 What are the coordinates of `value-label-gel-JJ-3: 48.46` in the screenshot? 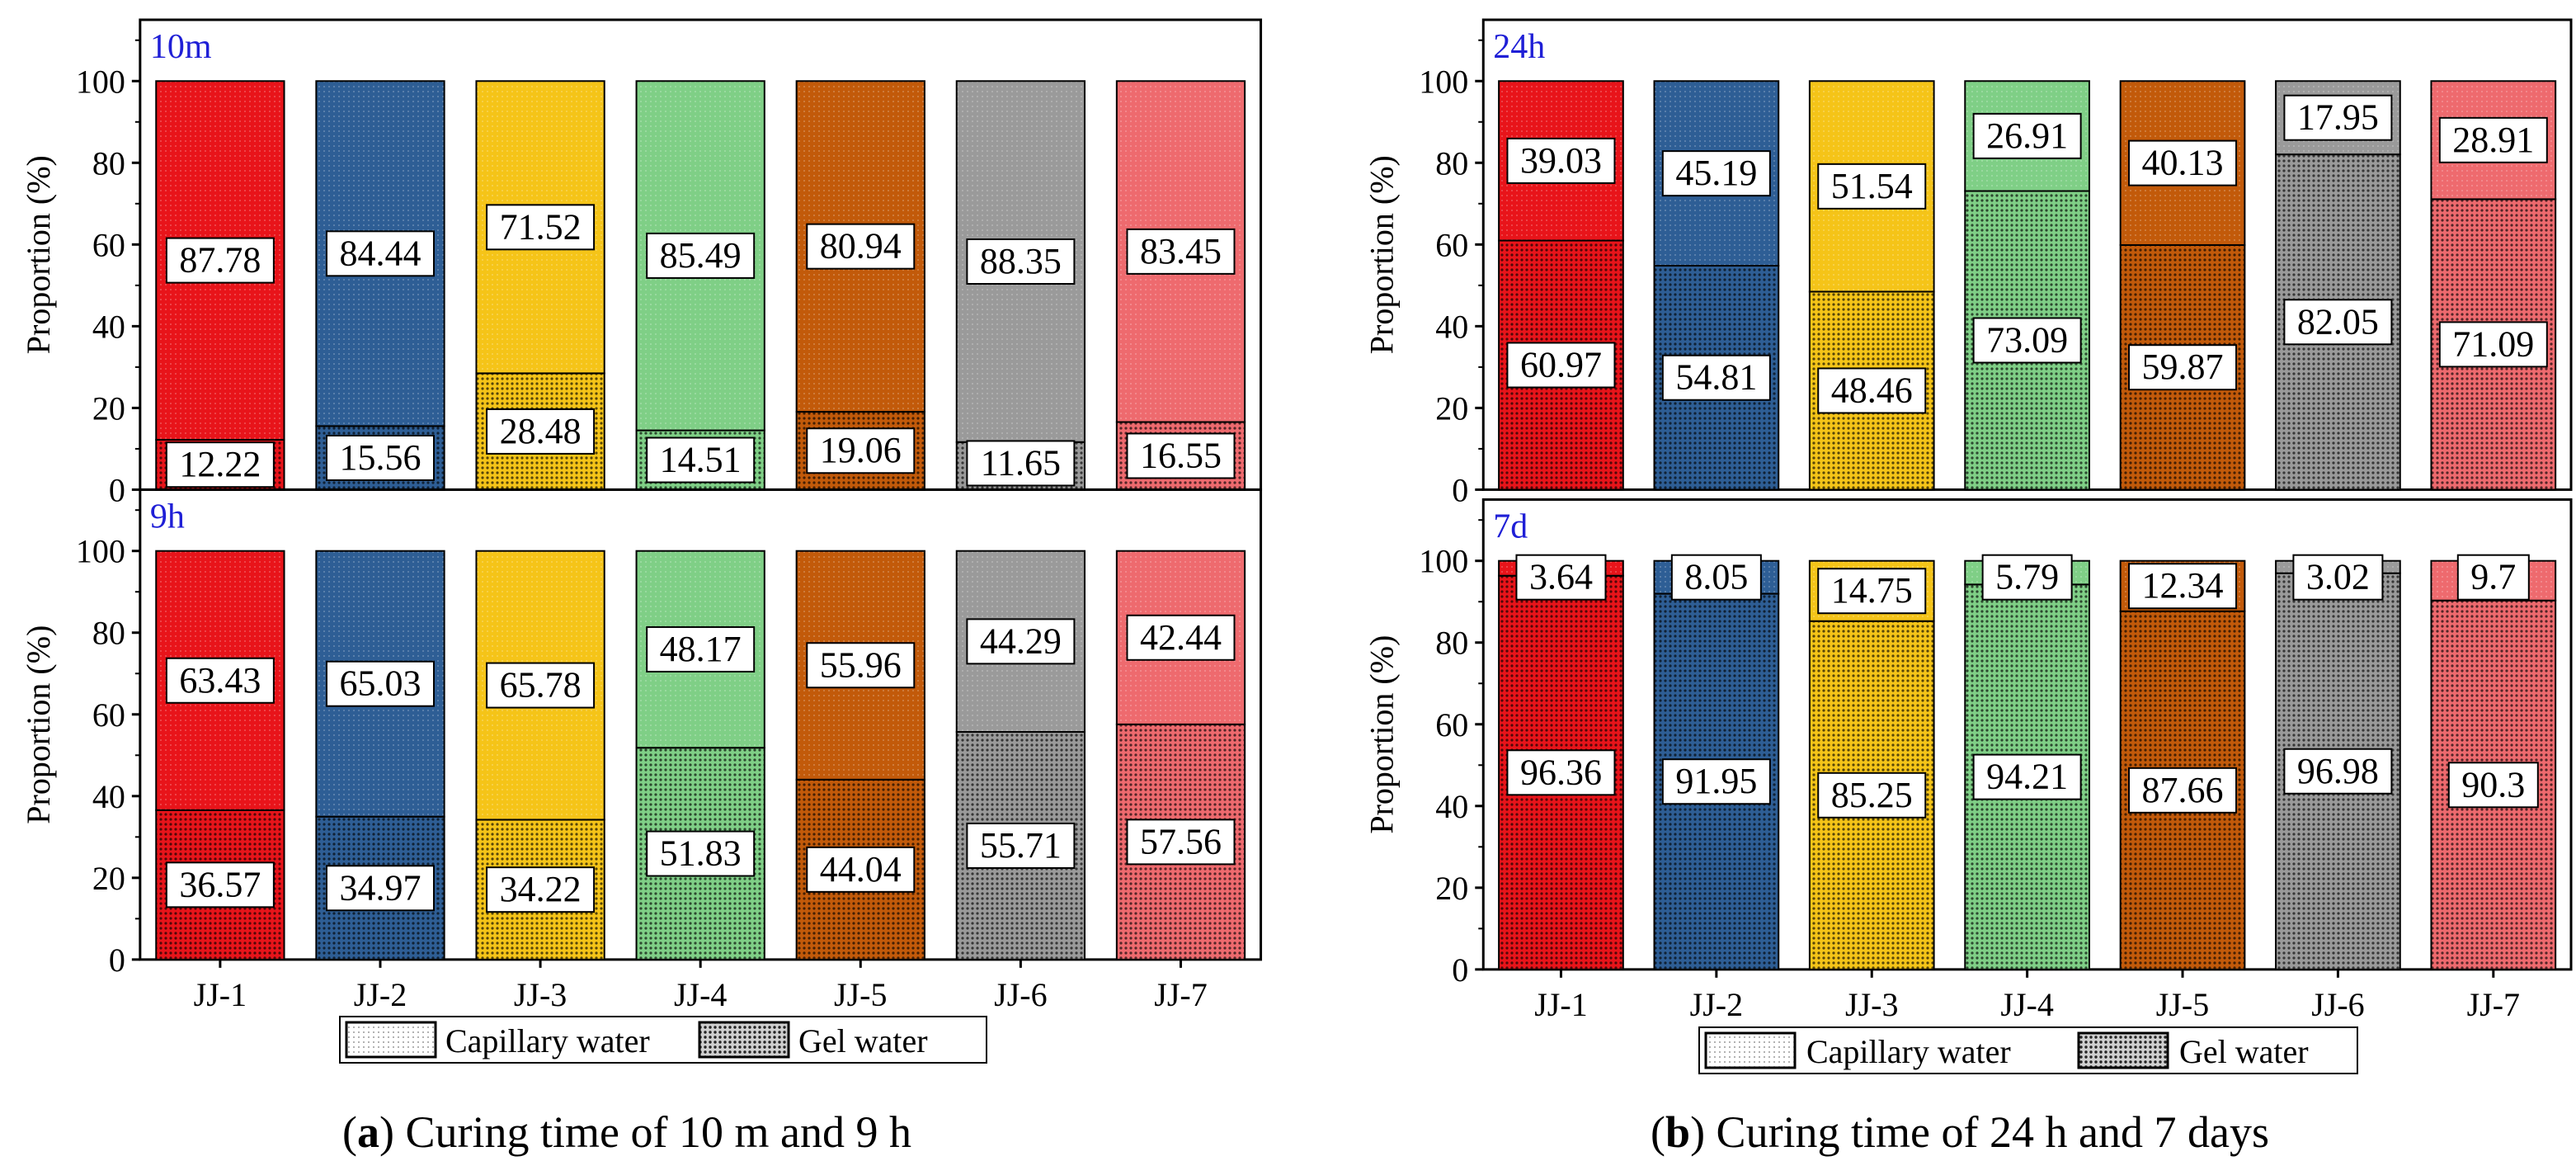 It's located at (1872, 390).